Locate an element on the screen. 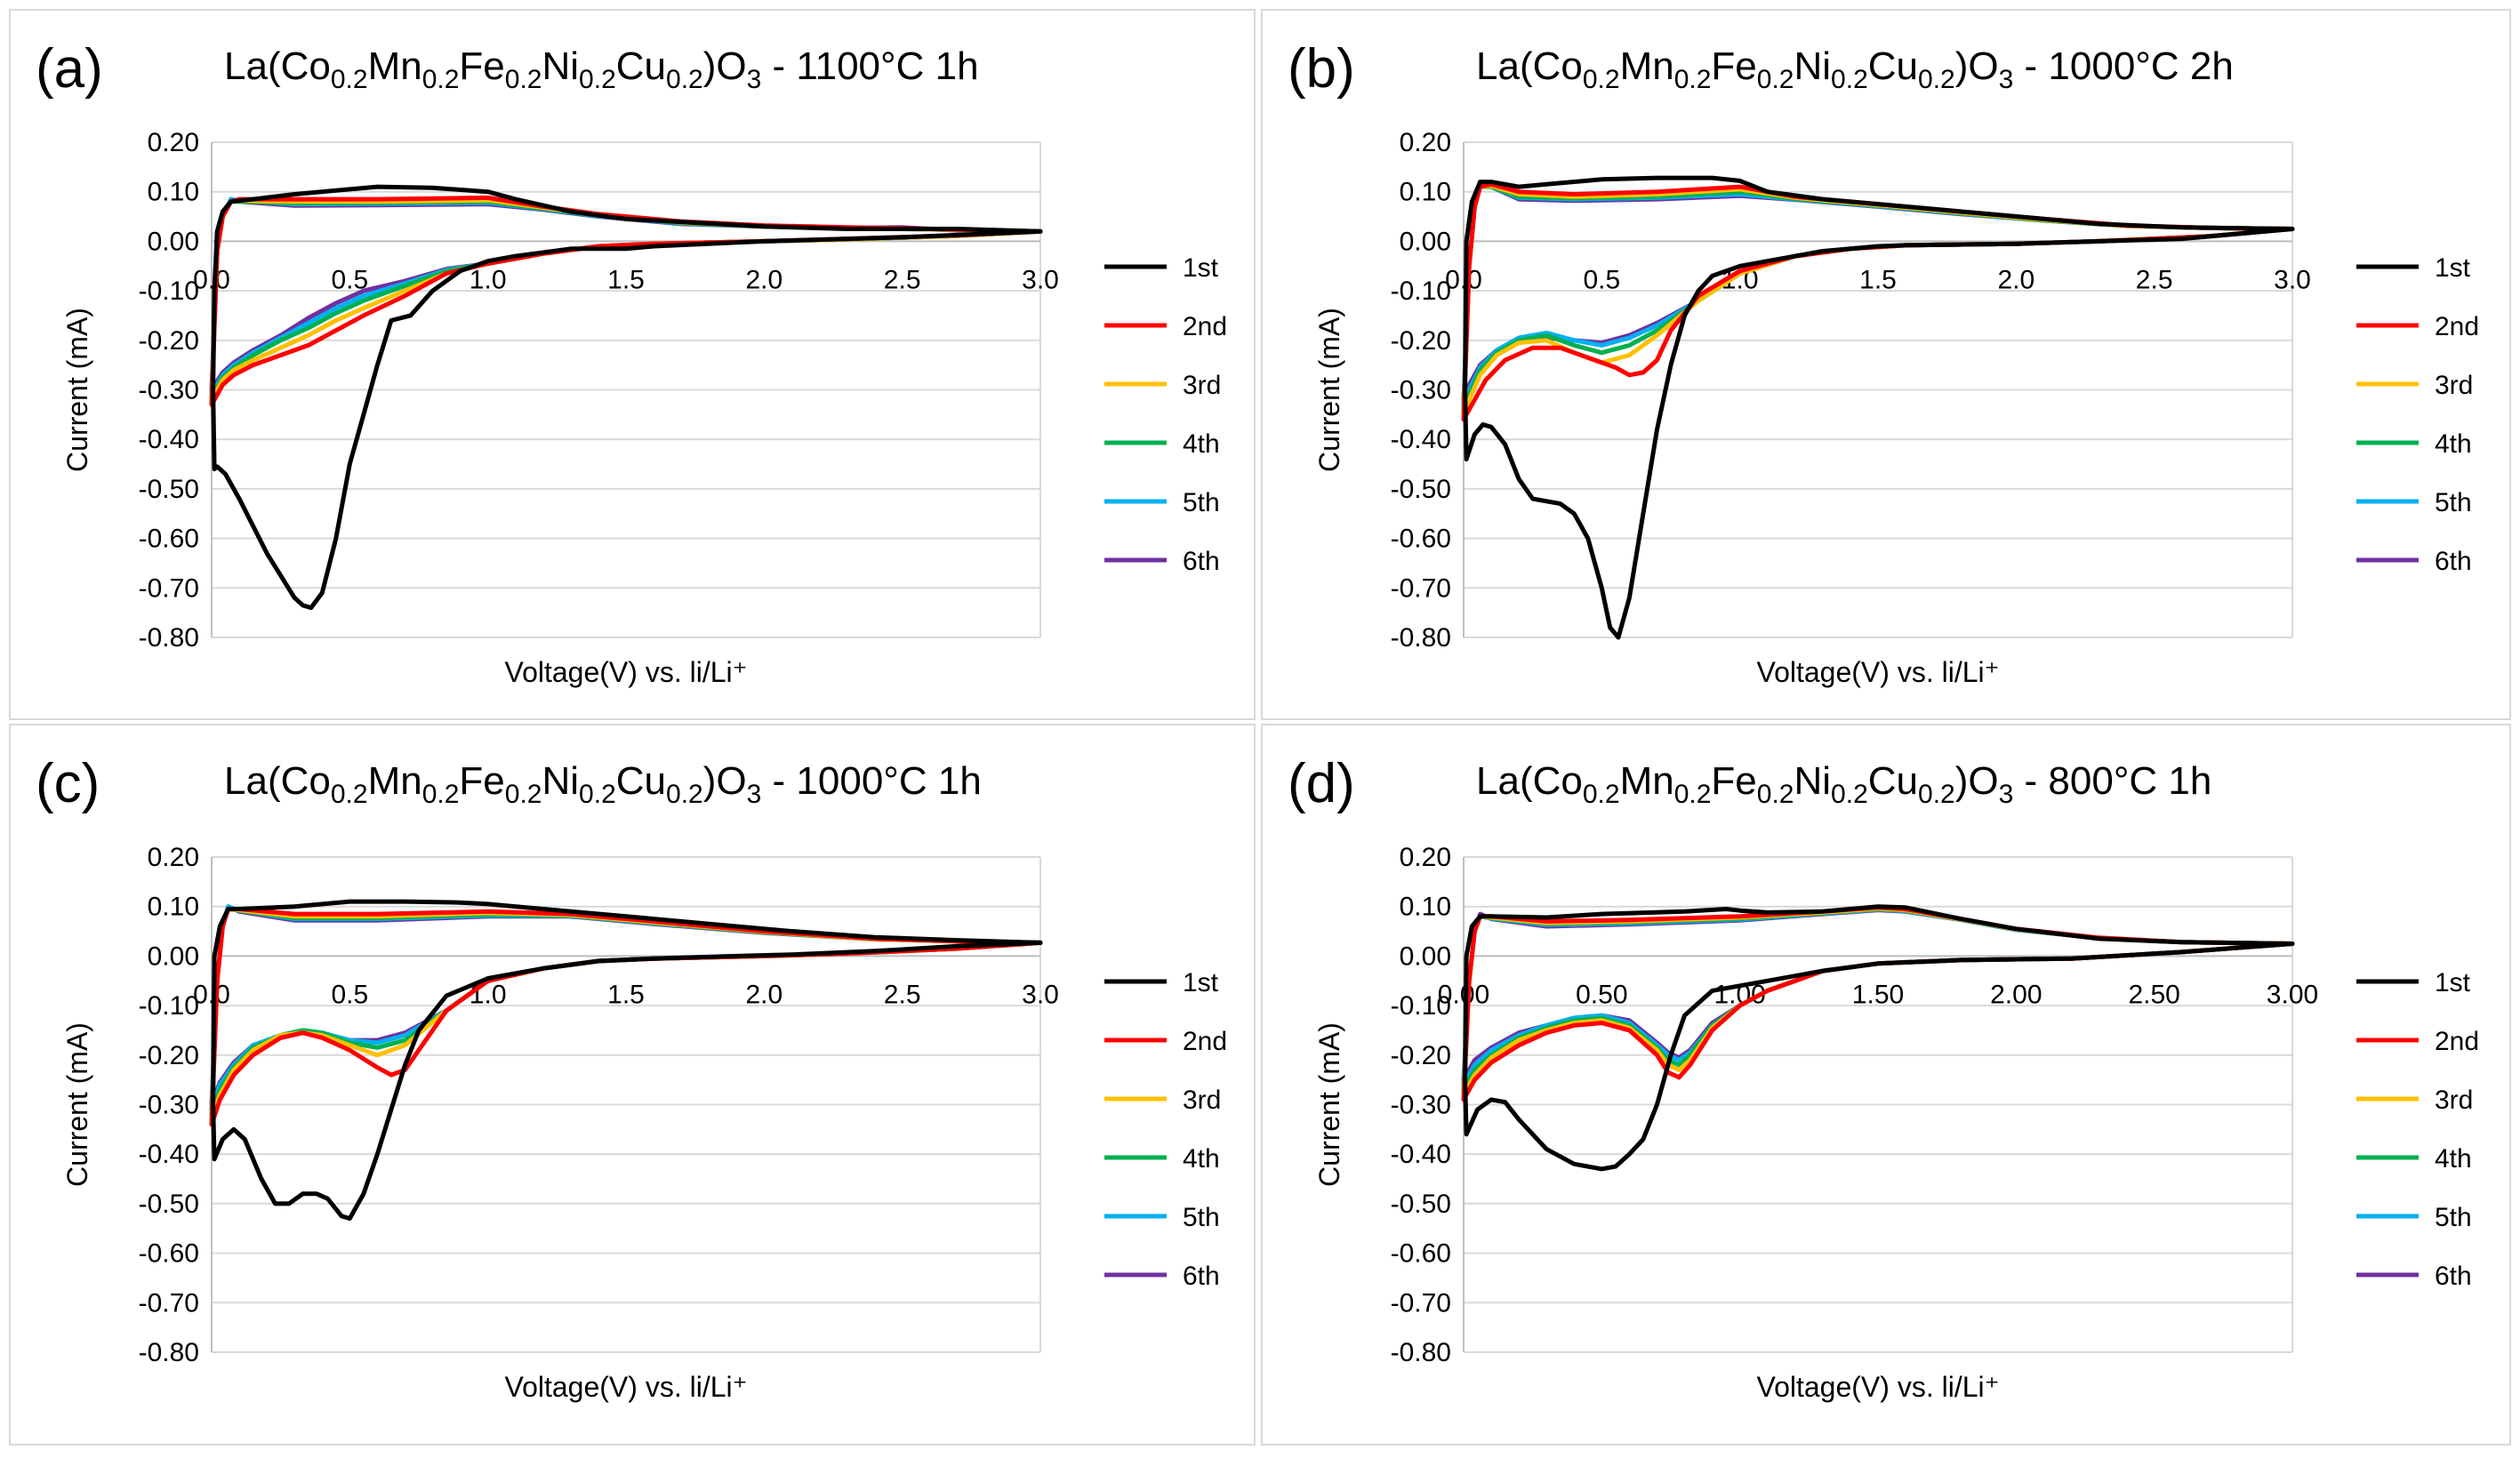 The width and height of the screenshot is (2520, 1458). series-line-2nd is located at coordinates (1878, 301).